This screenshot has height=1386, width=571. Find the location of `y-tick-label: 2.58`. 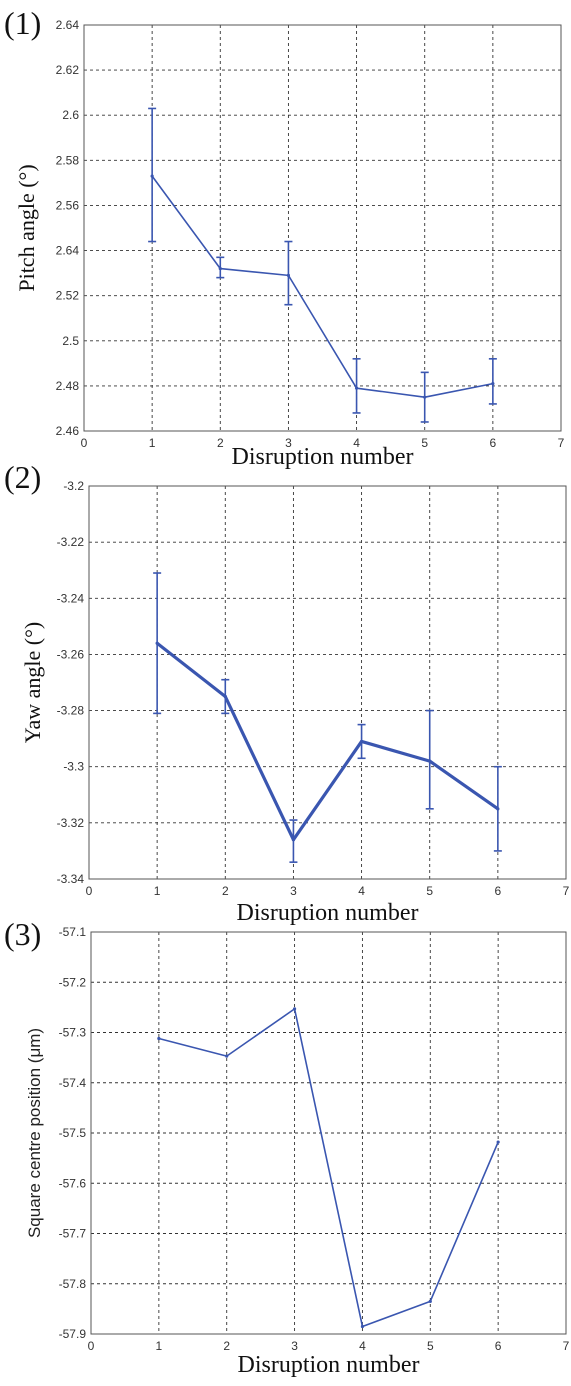

y-tick-label: 2.58 is located at coordinates (68, 160).